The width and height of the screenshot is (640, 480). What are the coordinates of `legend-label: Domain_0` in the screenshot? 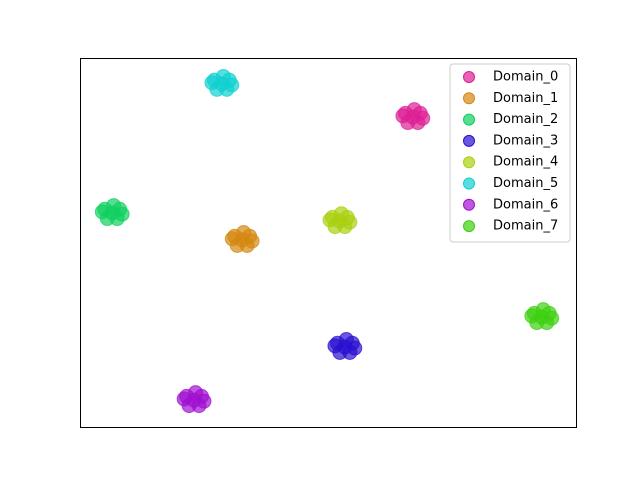 It's located at (525, 77).